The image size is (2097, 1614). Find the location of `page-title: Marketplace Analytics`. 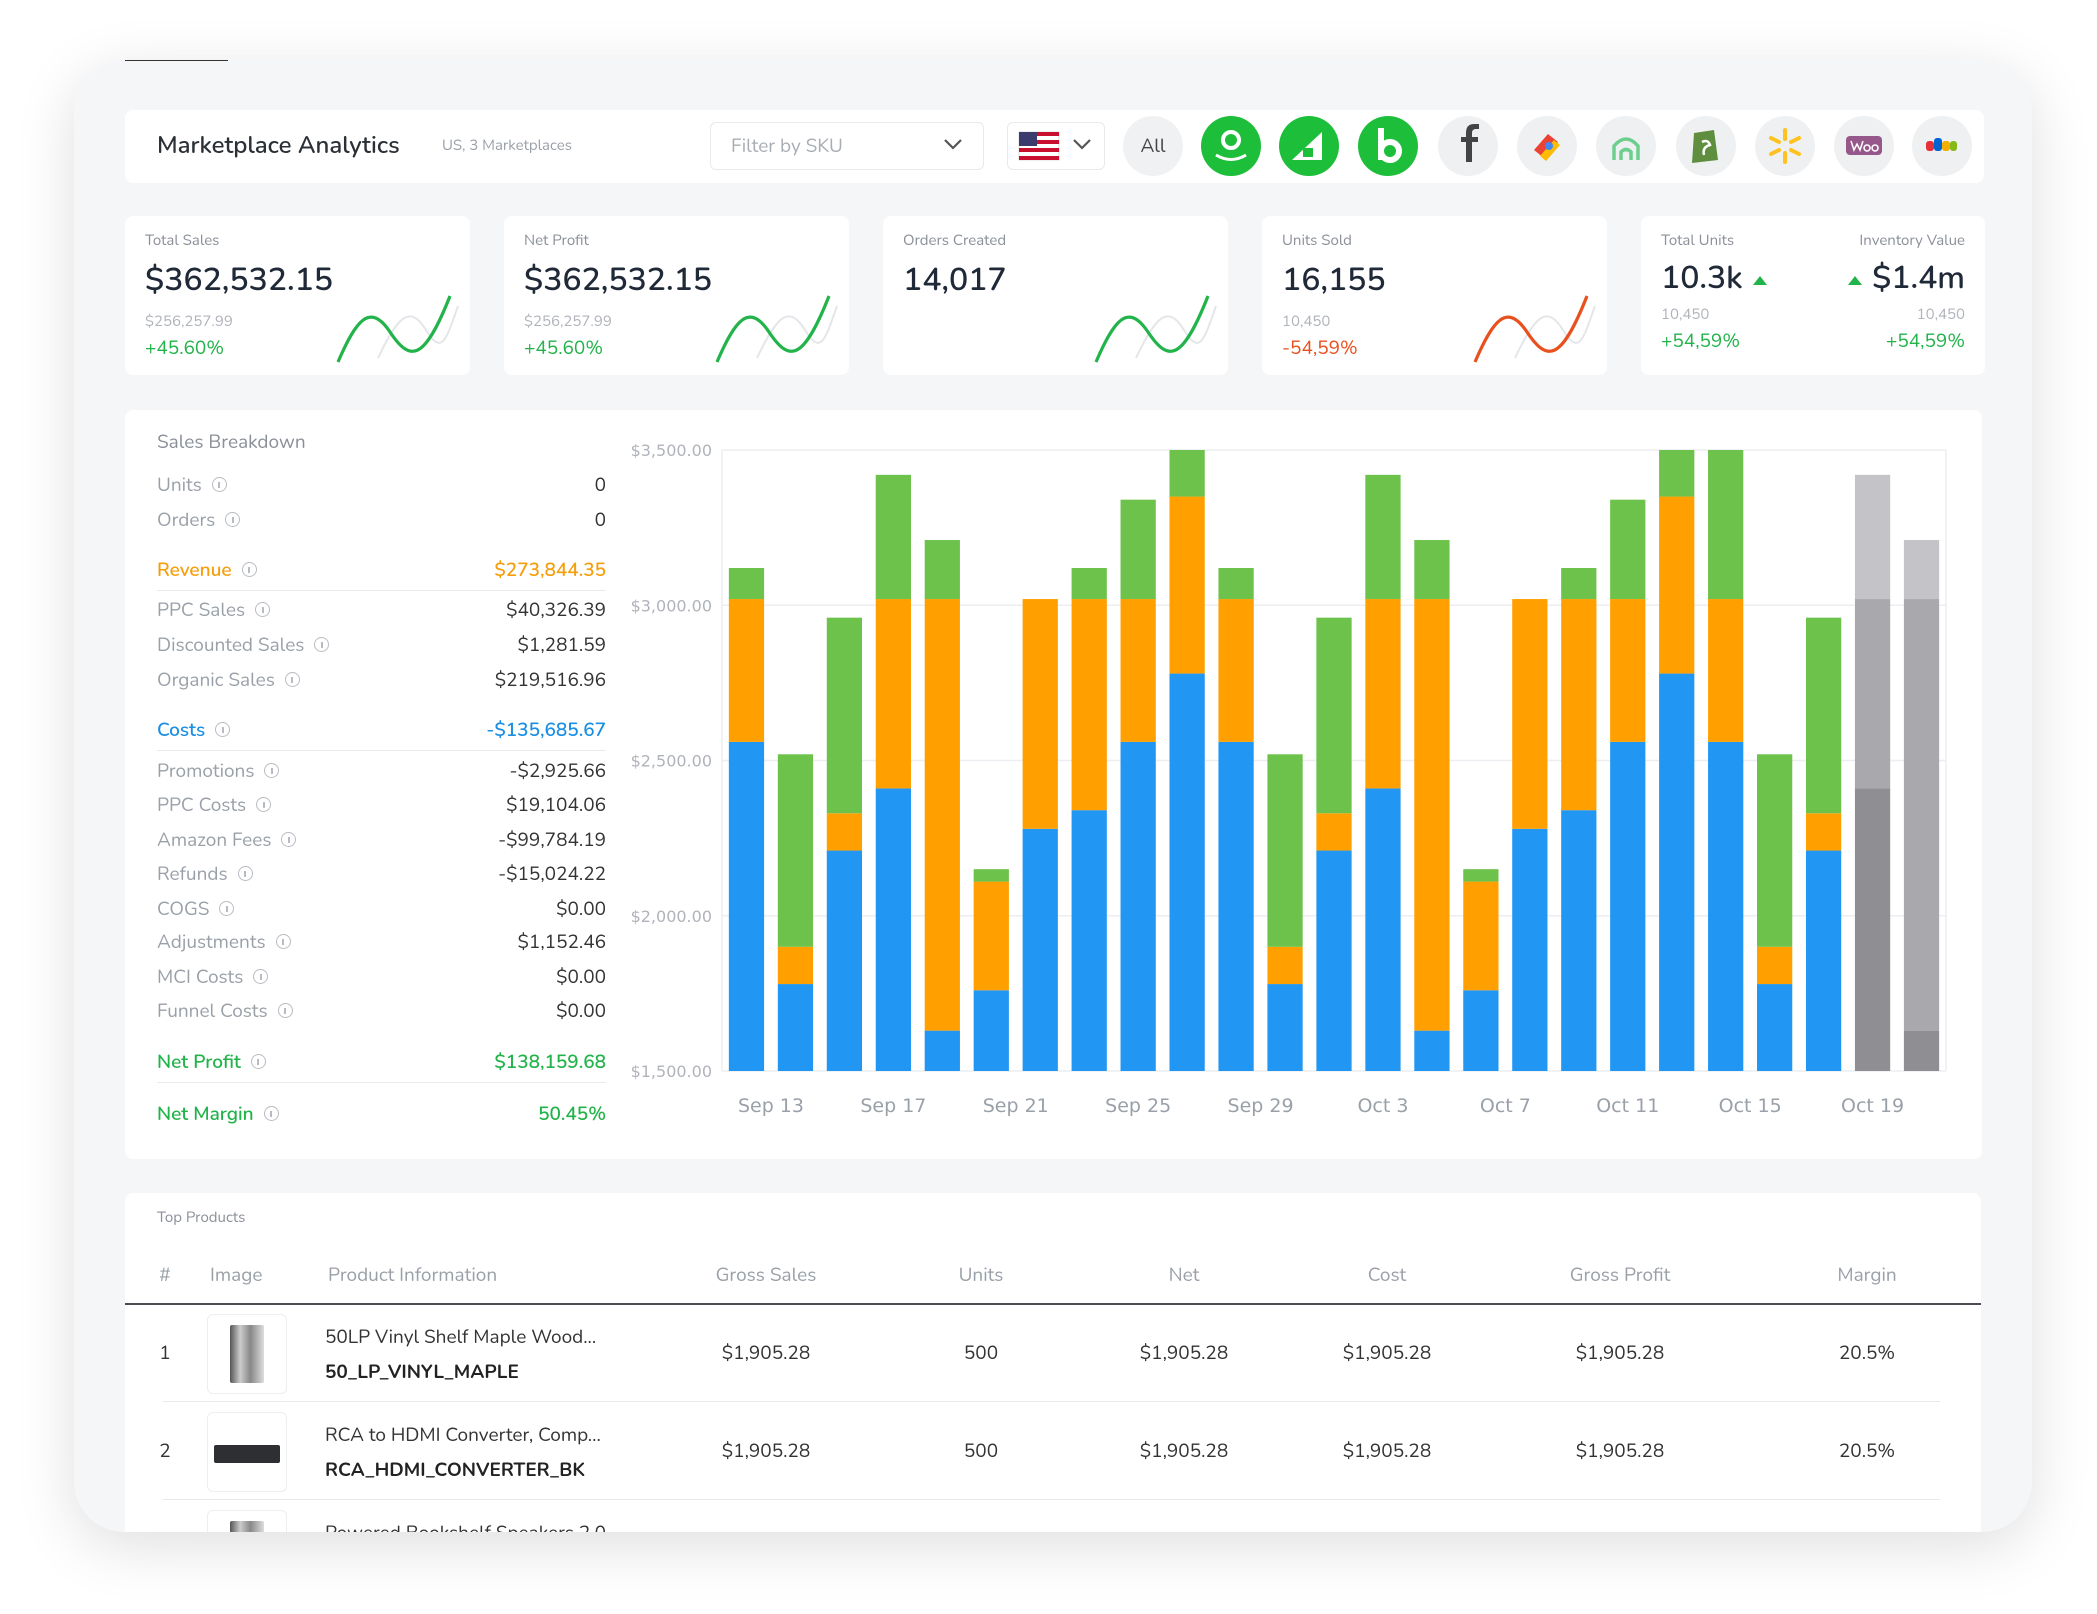

page-title: Marketplace Analytics is located at coordinates (278, 146).